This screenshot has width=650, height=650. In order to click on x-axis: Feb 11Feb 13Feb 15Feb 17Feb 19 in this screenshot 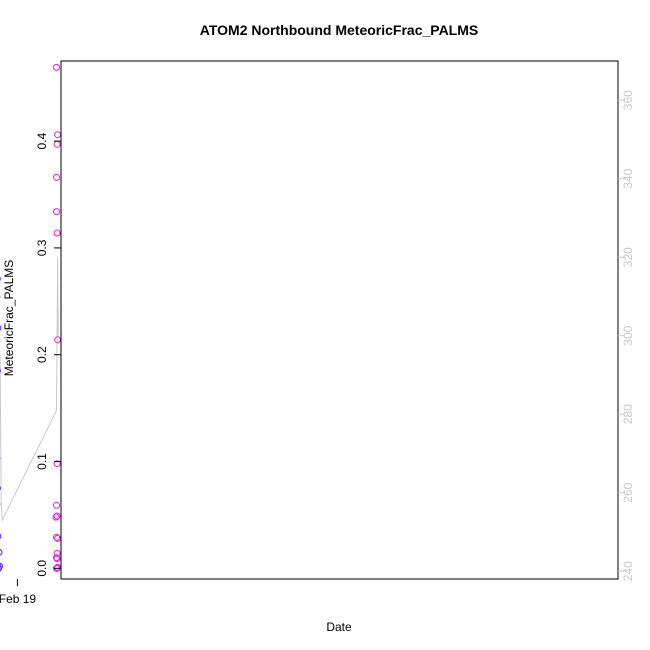, I will do `click(18, 592)`.